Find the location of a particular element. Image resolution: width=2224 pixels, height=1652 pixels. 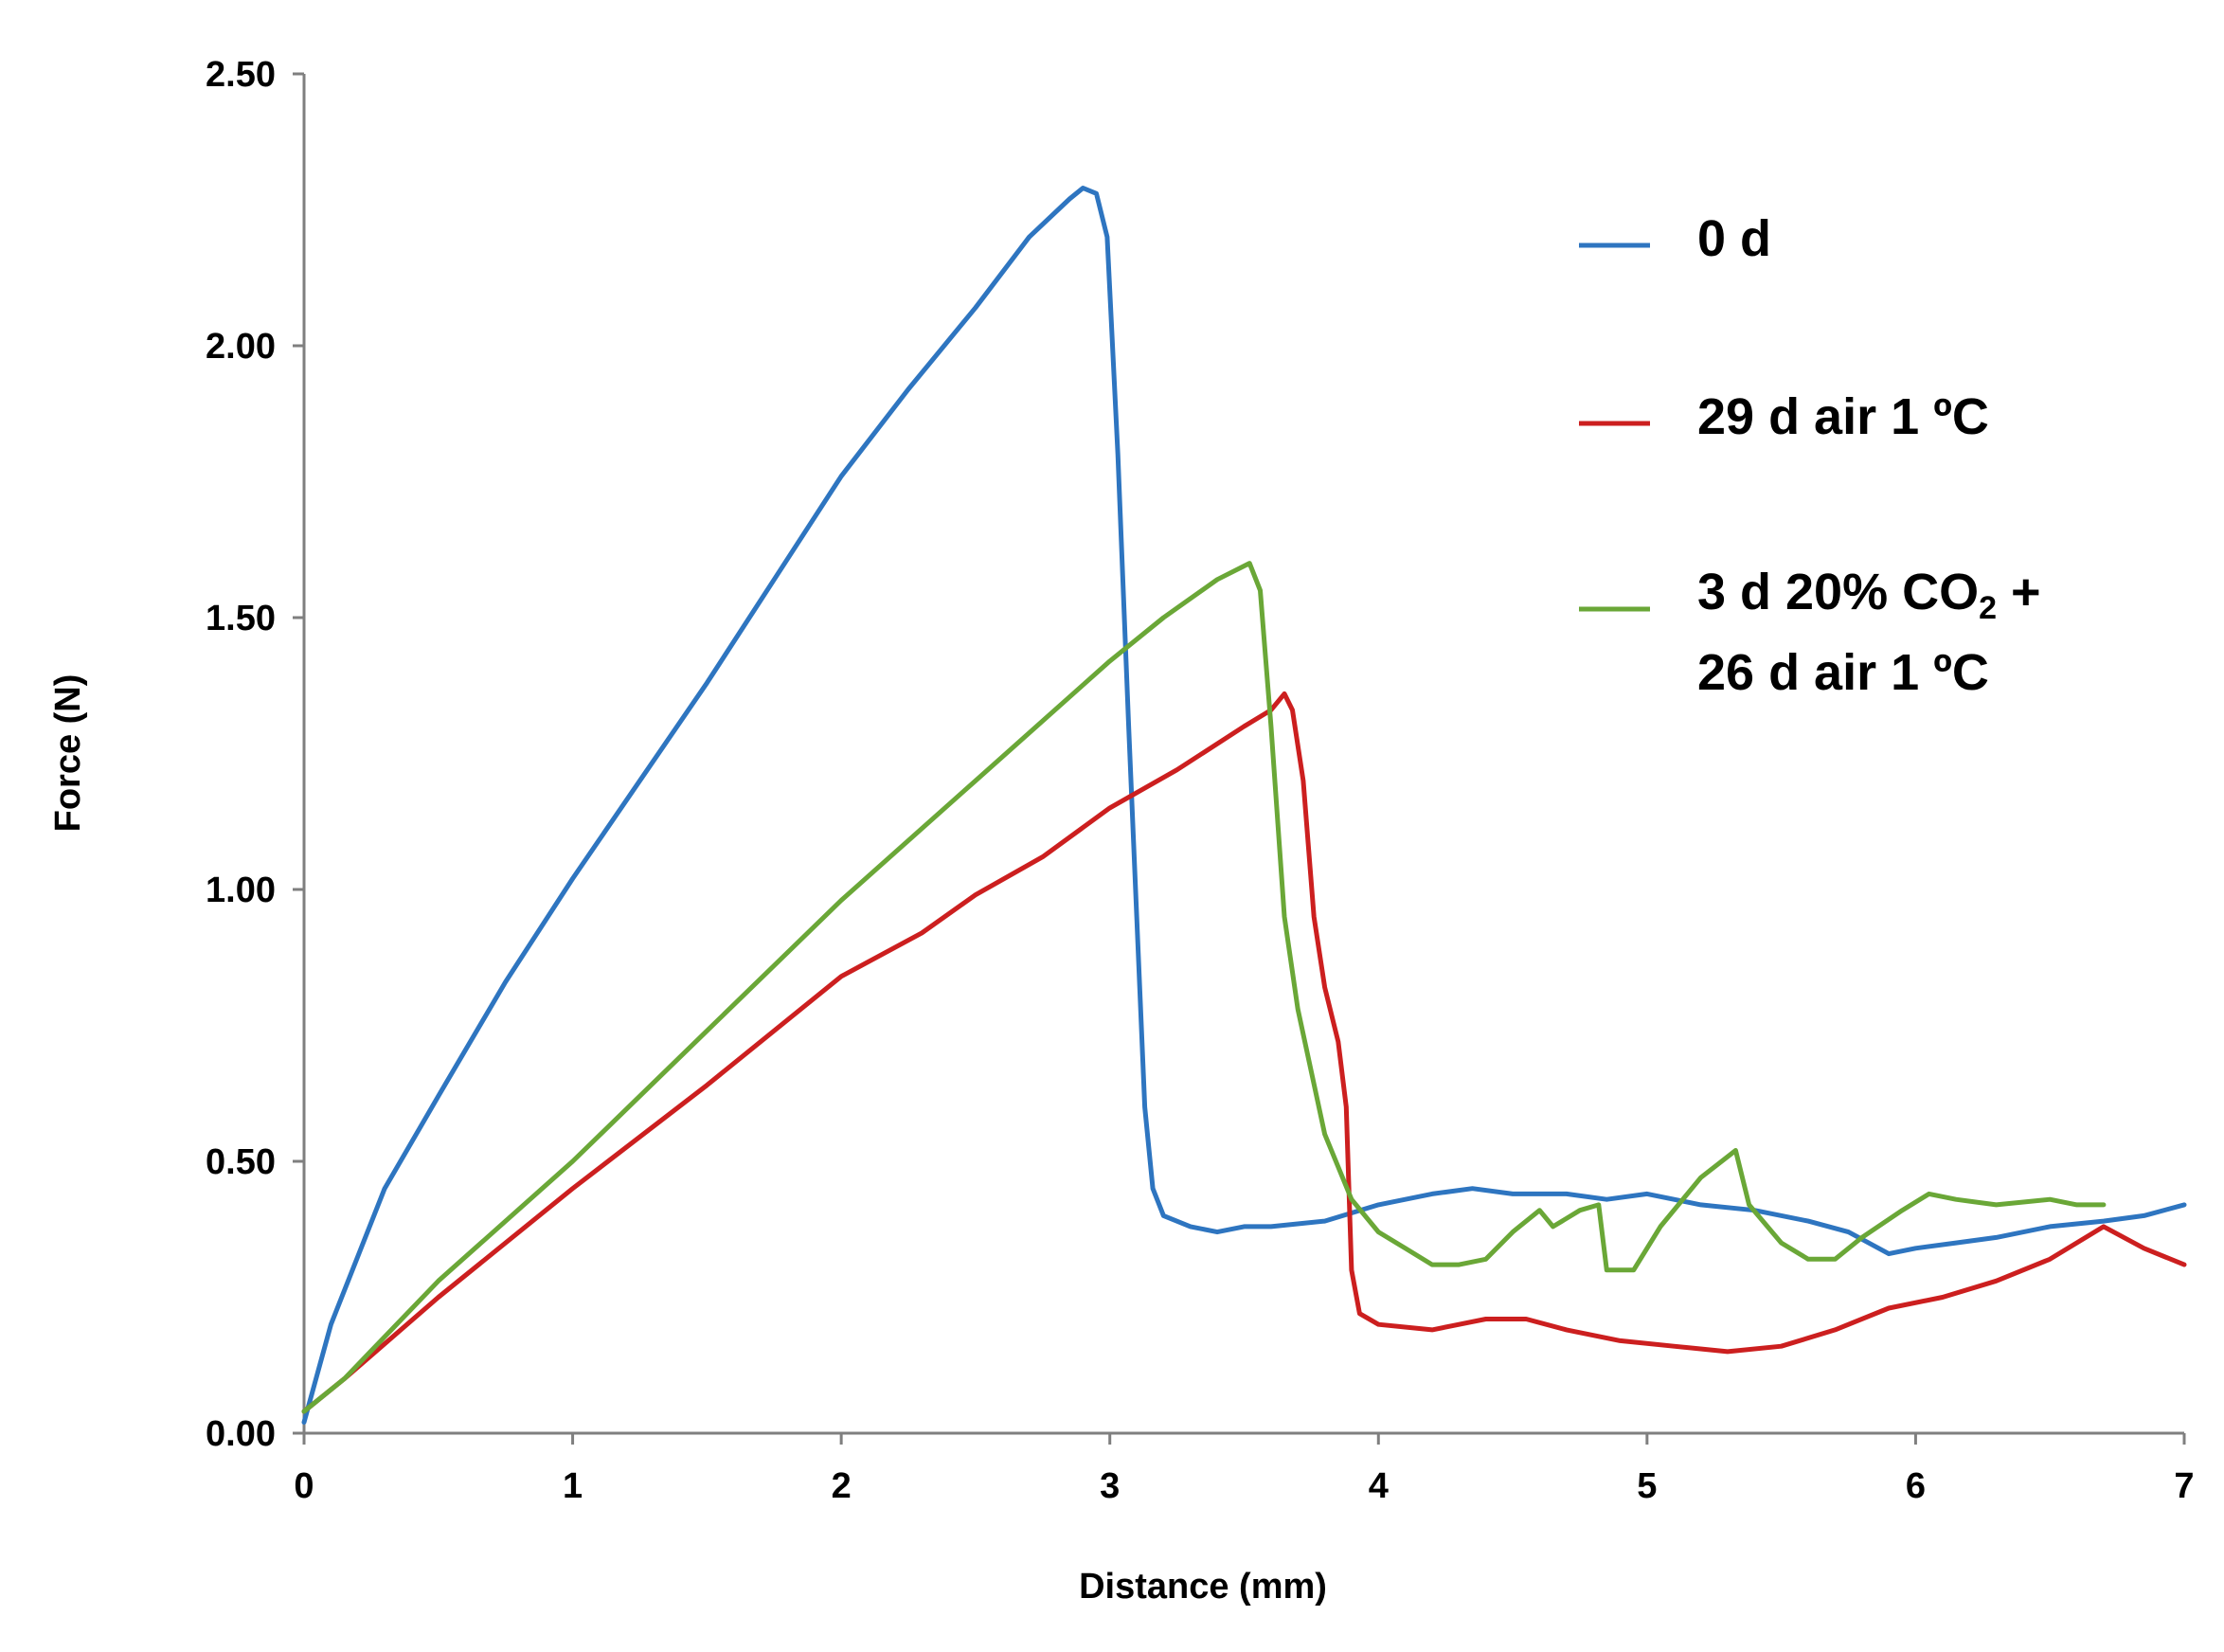

y-tick-label: 1.50 is located at coordinates (241, 618).